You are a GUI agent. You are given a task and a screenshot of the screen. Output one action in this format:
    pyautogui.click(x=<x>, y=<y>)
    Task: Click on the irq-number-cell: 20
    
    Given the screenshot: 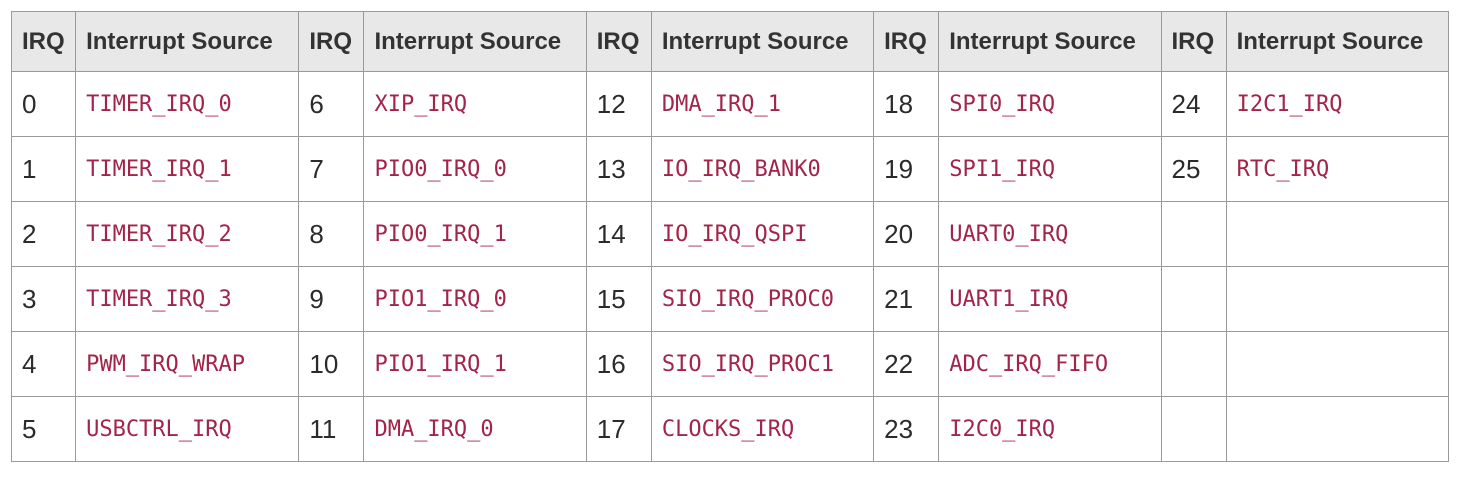 What is the action you would take?
    pyautogui.click(x=906, y=234)
    